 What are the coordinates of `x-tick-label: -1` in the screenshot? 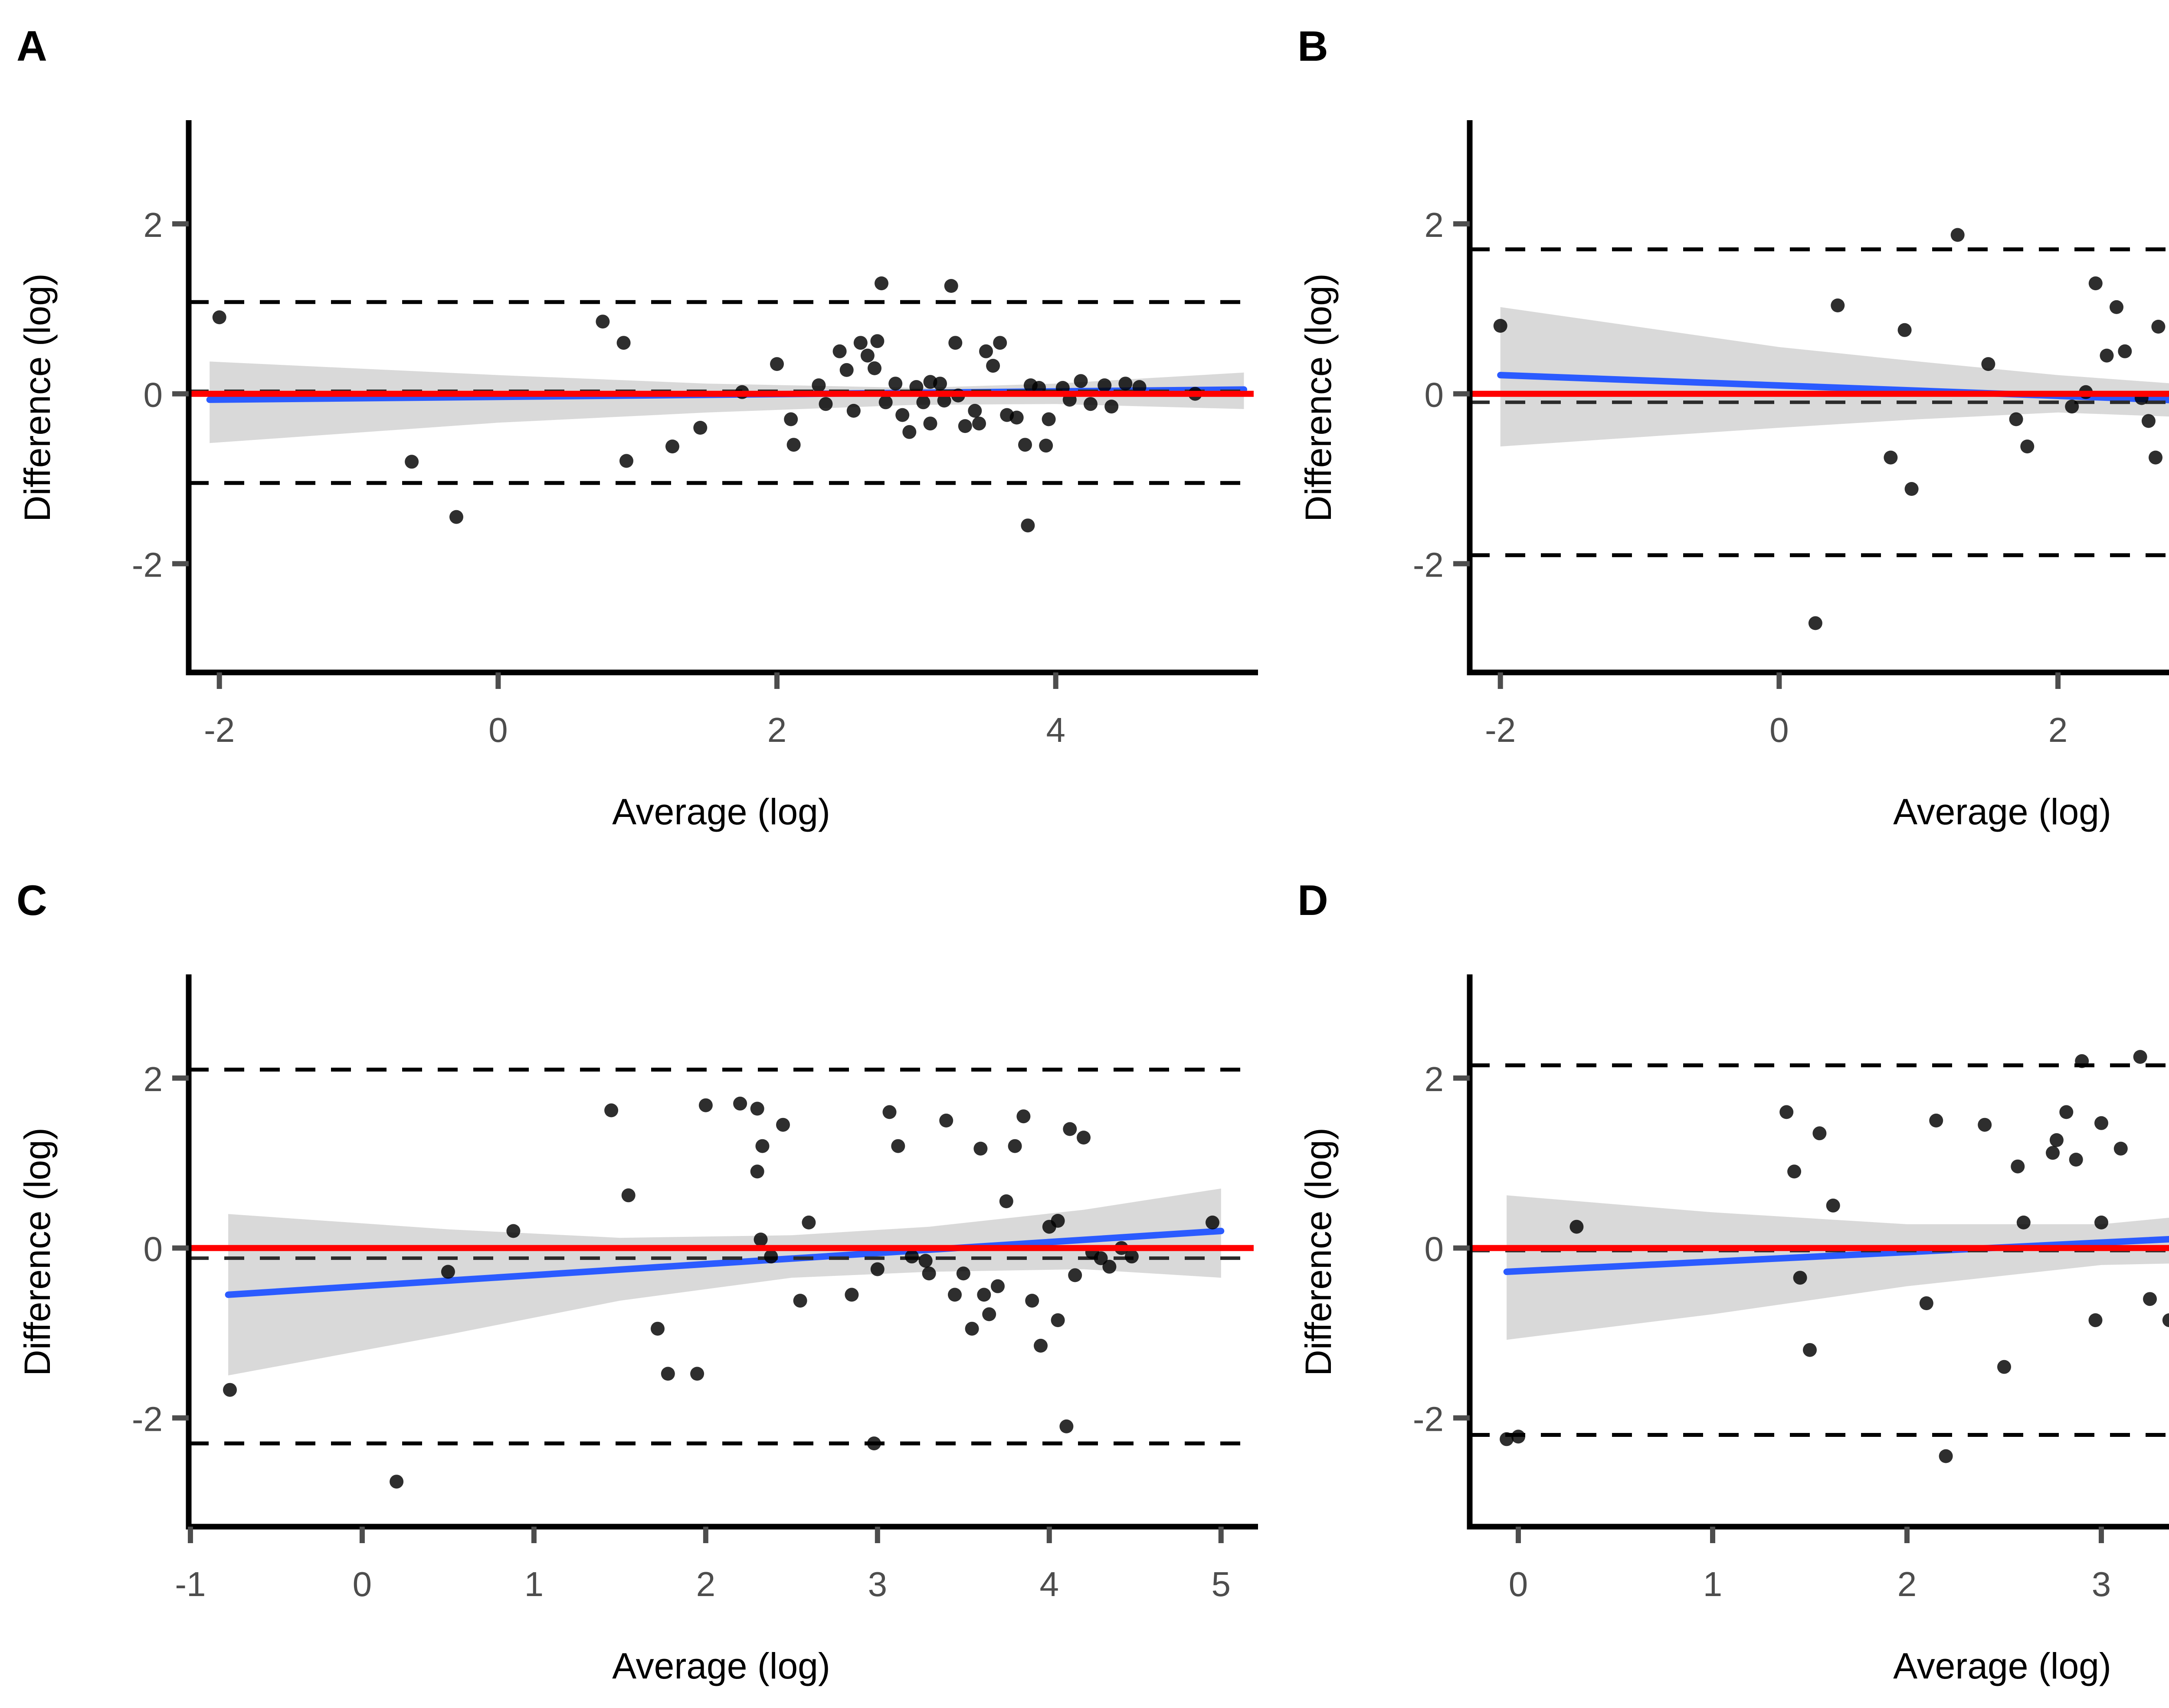 It's located at (190, 1584).